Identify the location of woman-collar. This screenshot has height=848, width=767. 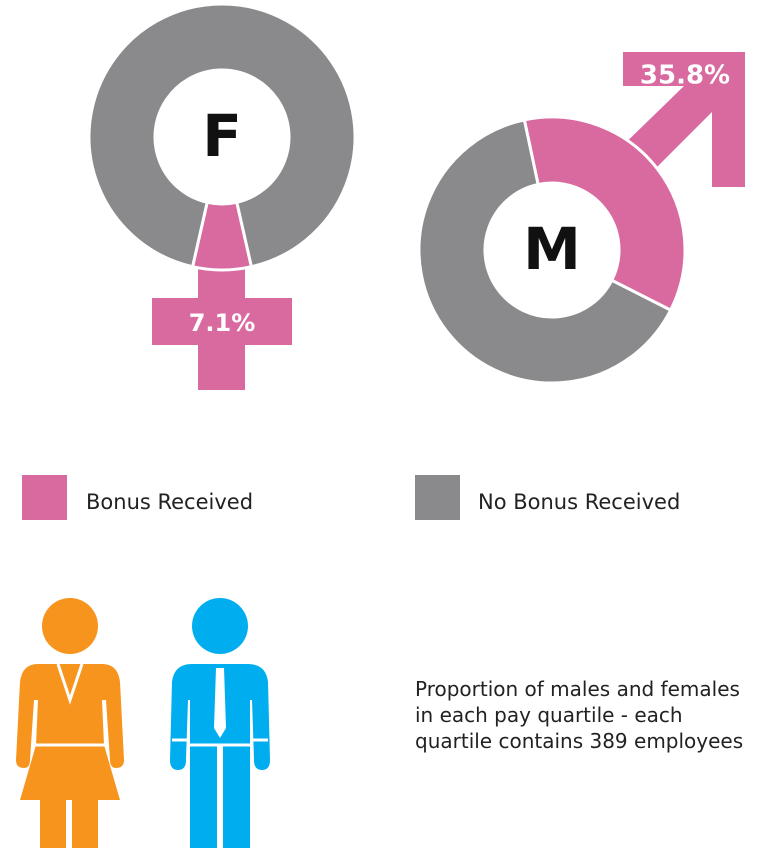
(70, 684).